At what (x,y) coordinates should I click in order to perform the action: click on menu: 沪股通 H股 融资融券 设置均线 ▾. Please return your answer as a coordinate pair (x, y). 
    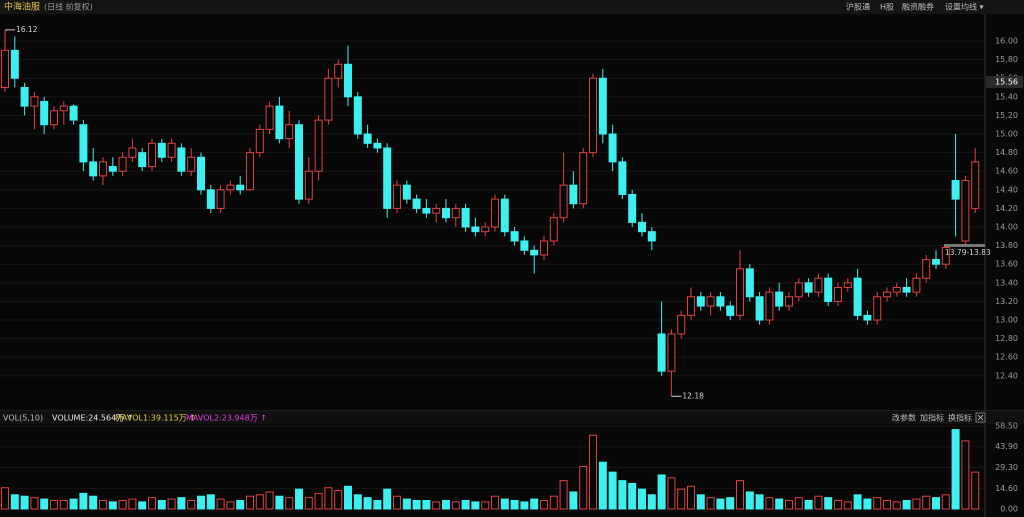
    Looking at the image, I should click on (915, 7).